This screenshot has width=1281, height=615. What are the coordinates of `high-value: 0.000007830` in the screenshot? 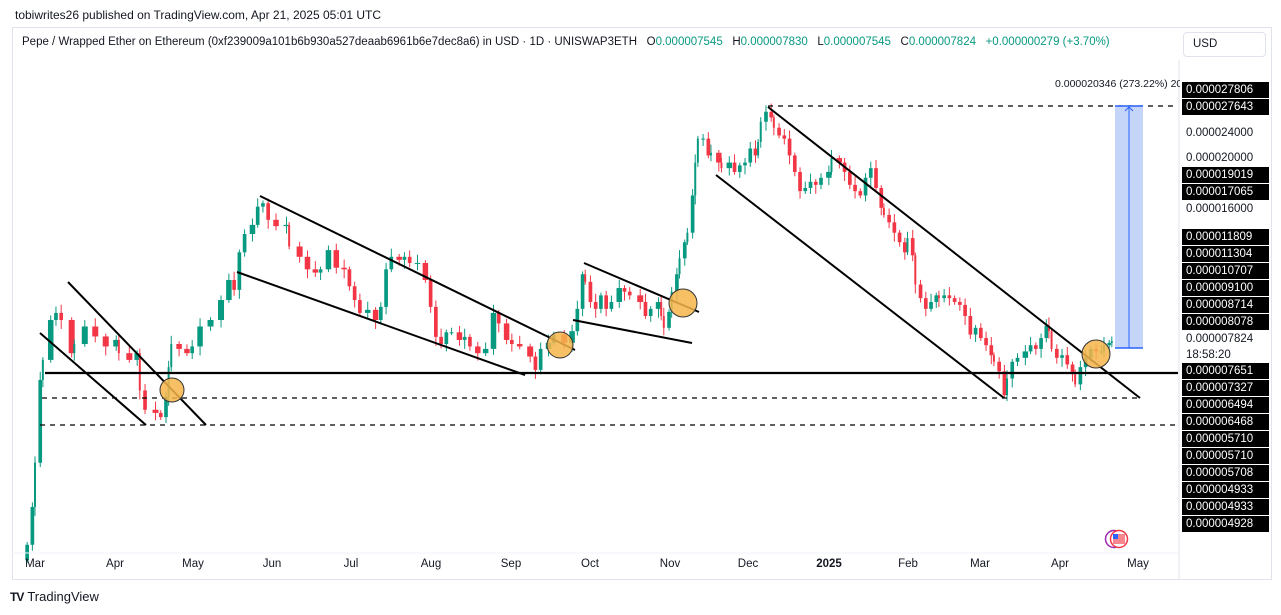 It's located at (774, 42).